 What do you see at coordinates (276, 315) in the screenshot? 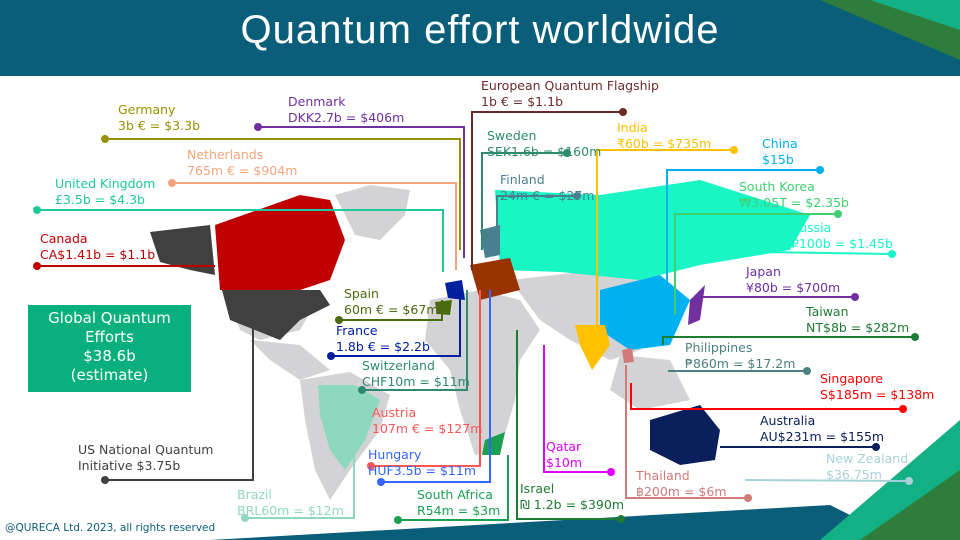
I see `usa` at bounding box center [276, 315].